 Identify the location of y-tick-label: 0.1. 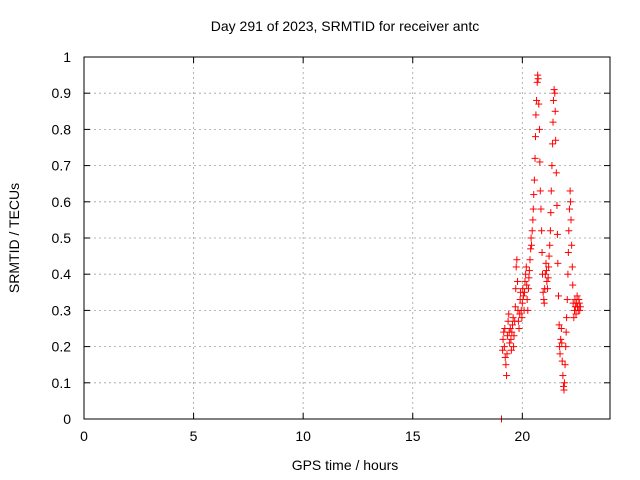
(62, 383).